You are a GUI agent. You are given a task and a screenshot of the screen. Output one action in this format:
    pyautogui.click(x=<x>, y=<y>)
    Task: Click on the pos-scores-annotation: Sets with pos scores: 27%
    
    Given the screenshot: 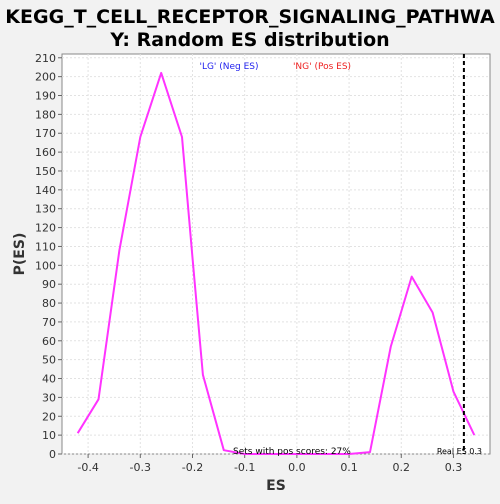 What is the action you would take?
    pyautogui.click(x=292, y=452)
    